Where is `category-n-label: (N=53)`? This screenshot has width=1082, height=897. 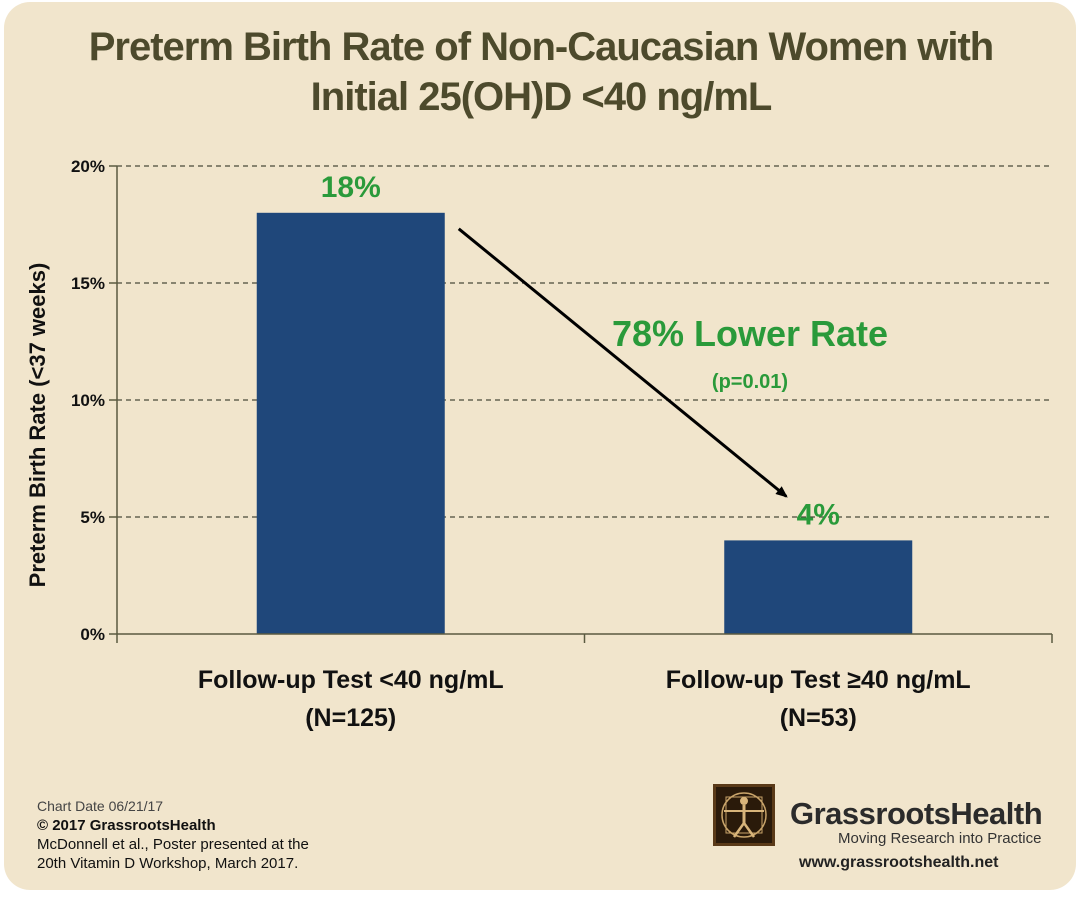
category-n-label: (N=53) is located at coordinates (818, 718).